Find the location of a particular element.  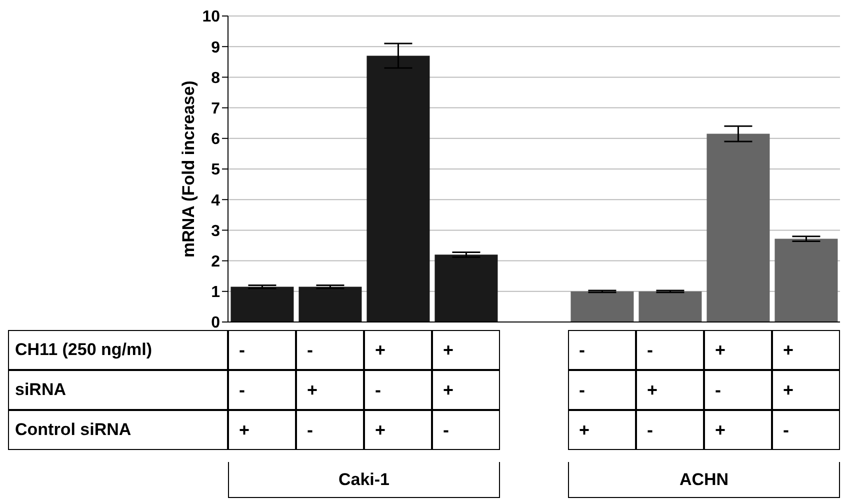

y-tick-label: 4 is located at coordinates (215, 201).